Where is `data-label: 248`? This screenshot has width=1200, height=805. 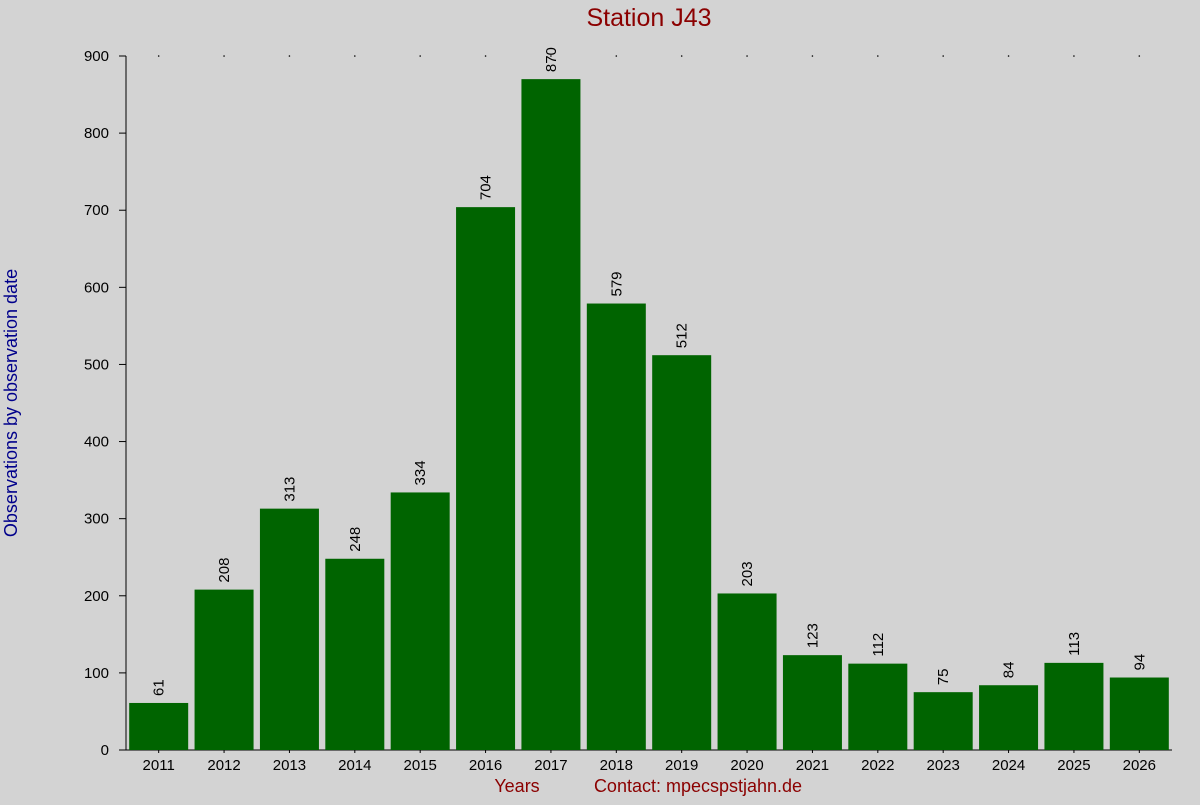 data-label: 248 is located at coordinates (355, 539).